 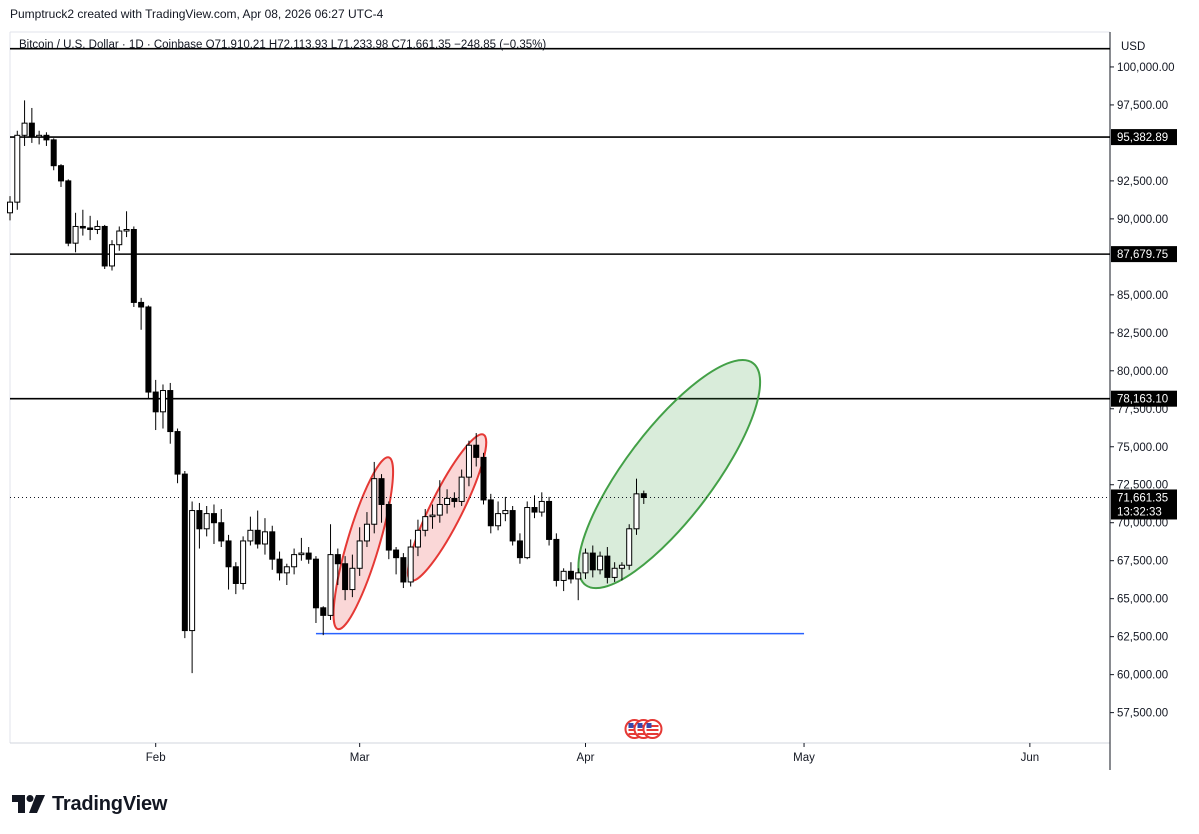 I want to click on us-flag-icon, so click(x=652, y=729).